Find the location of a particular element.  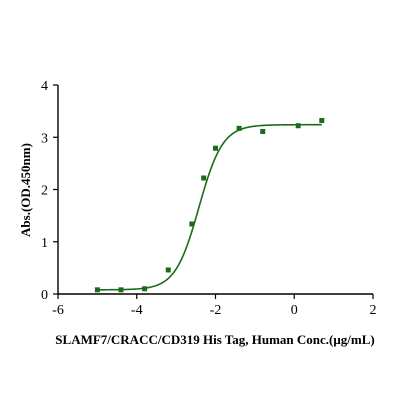

y-tick-label: 0 is located at coordinates (44, 295).